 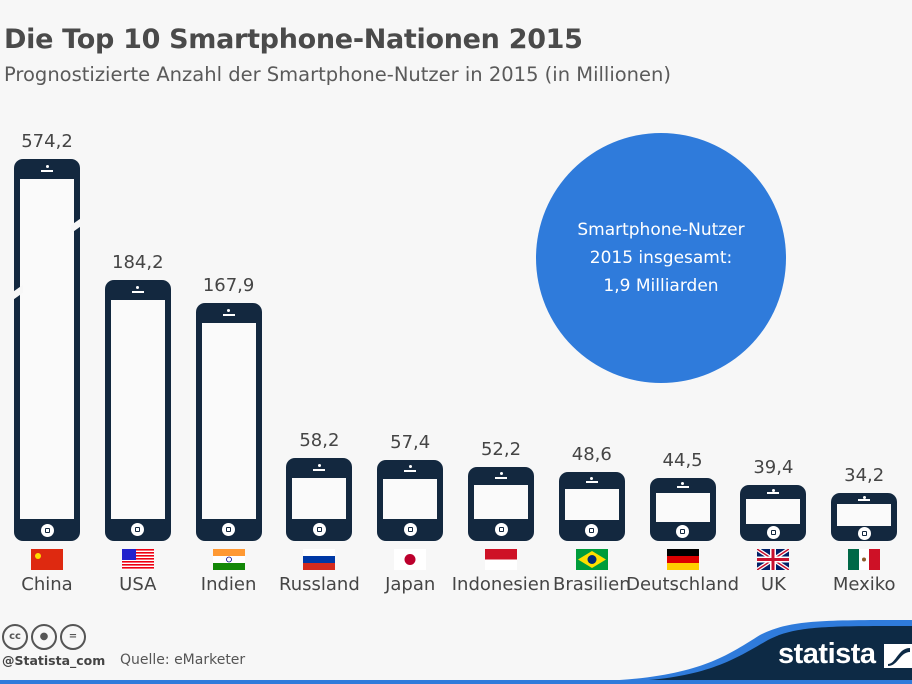 I want to click on bar-uk, so click(x=773, y=513).